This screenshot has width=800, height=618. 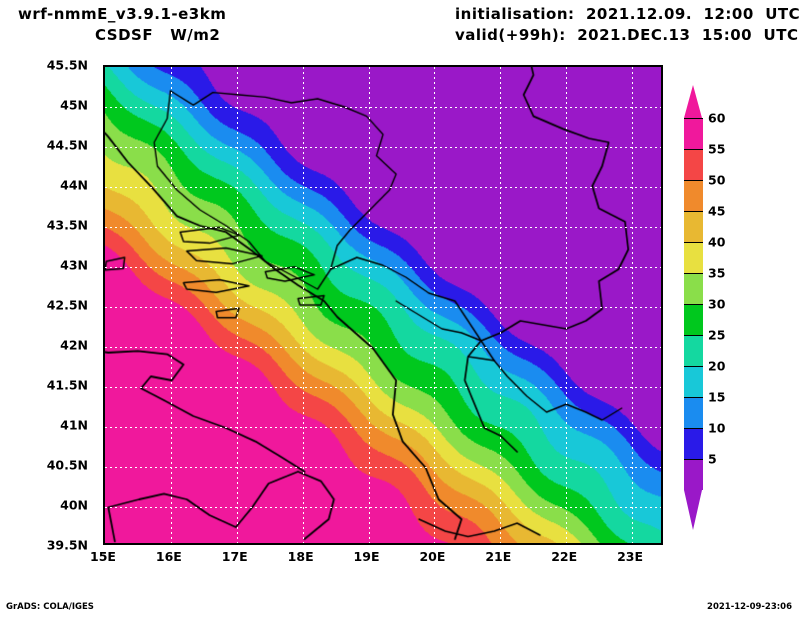 What do you see at coordinates (168, 556) in the screenshot?
I see `x-tick-label: 16E` at bounding box center [168, 556].